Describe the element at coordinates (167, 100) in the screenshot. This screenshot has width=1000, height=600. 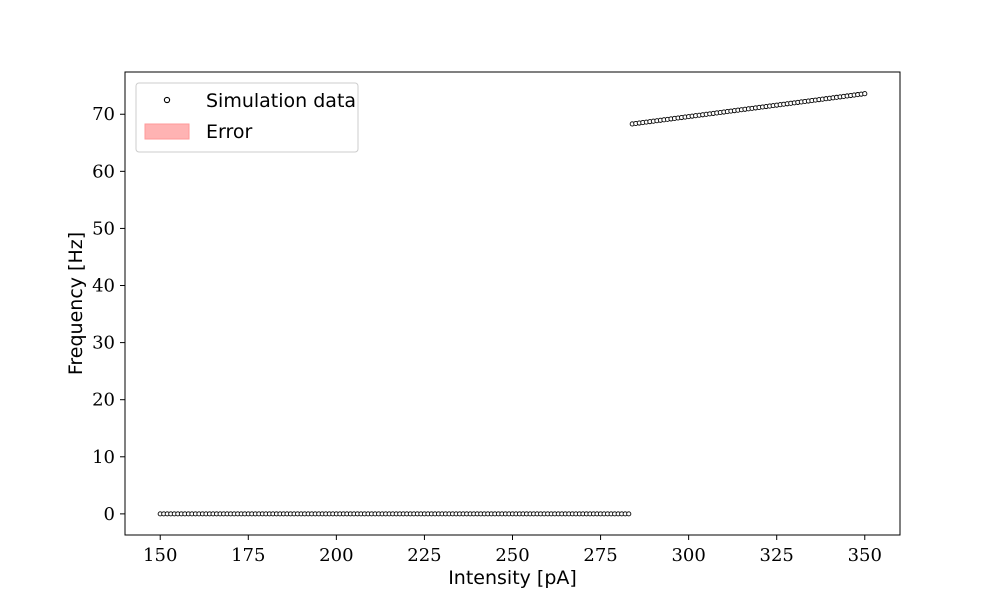
I see `legend-marker-simulation` at that location.